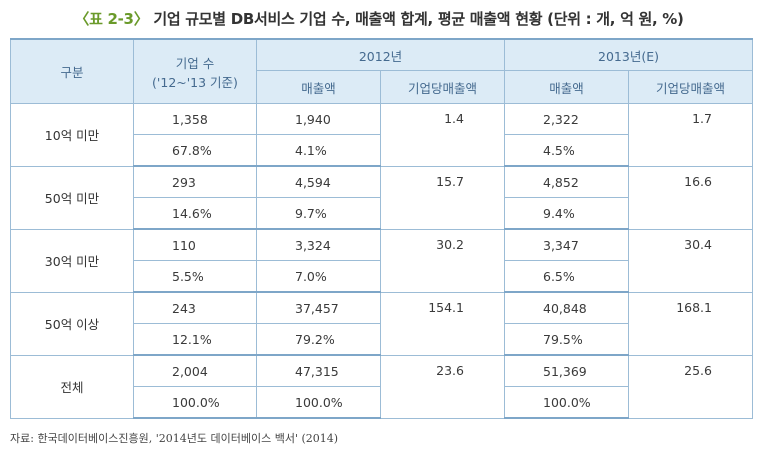  Describe the element at coordinates (318, 213) in the screenshot. I see `sales-2012-pct: 9.7%` at that location.